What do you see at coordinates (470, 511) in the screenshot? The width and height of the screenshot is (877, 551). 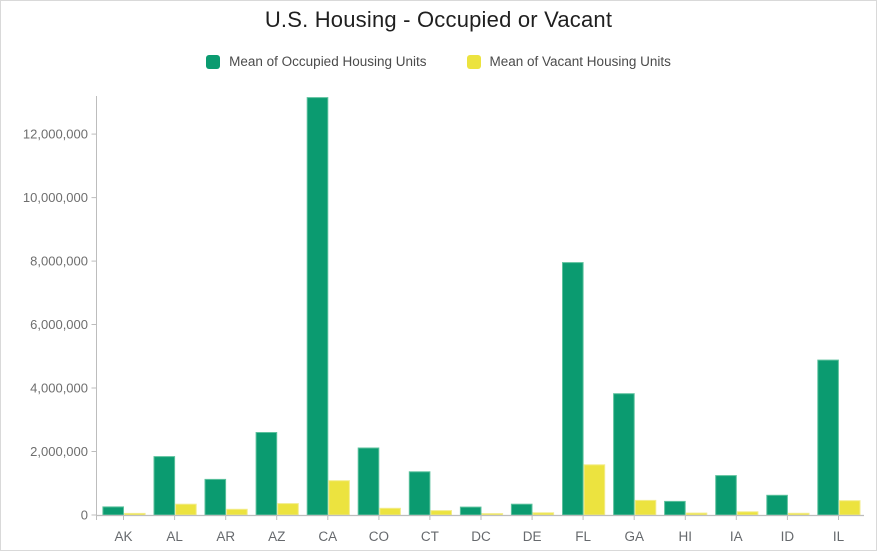 I see `bar-occupied-DC` at bounding box center [470, 511].